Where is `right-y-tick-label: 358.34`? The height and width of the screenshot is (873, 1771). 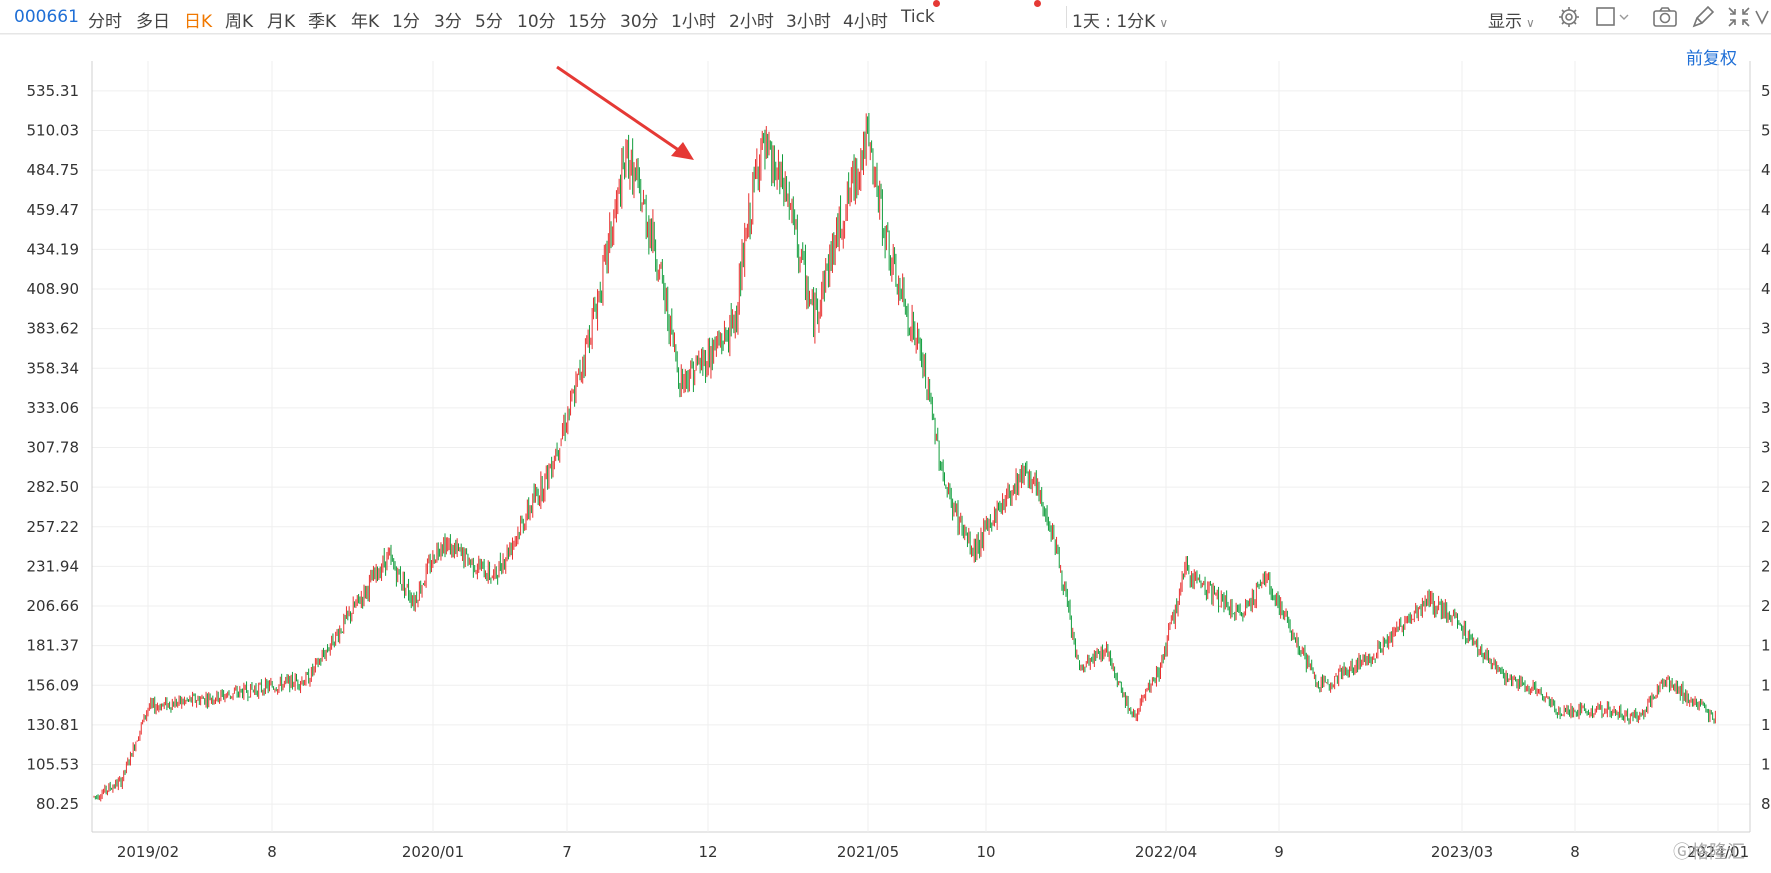
right-y-tick-label: 358.34 is located at coordinates (1766, 368).